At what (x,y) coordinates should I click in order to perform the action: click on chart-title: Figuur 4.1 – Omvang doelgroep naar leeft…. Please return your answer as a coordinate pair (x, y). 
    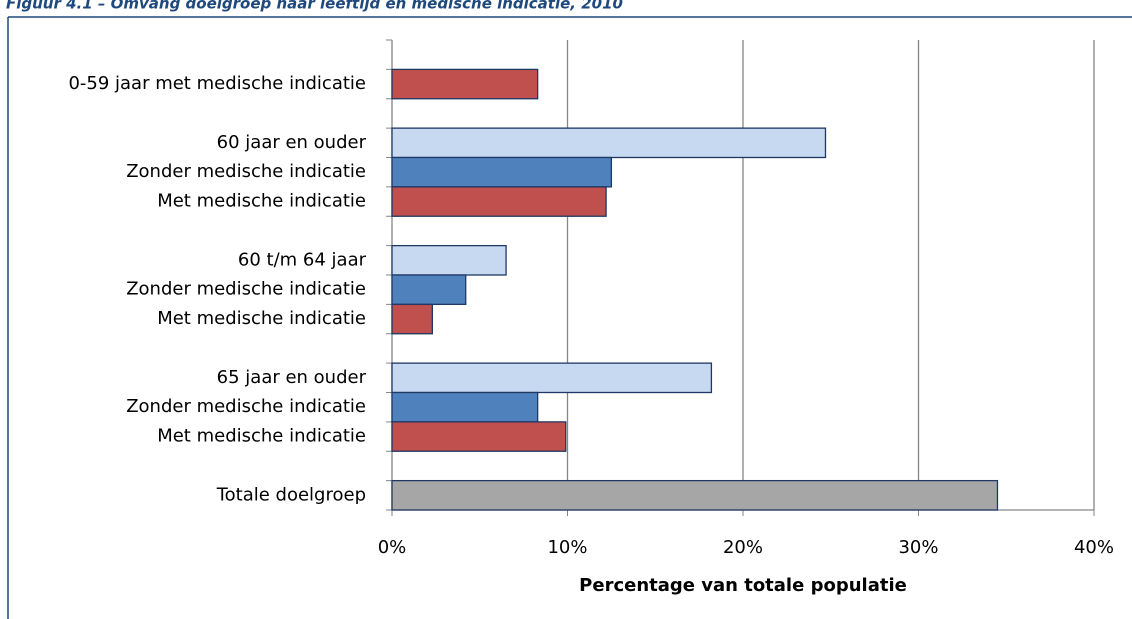
    Looking at the image, I should click on (314, 6).